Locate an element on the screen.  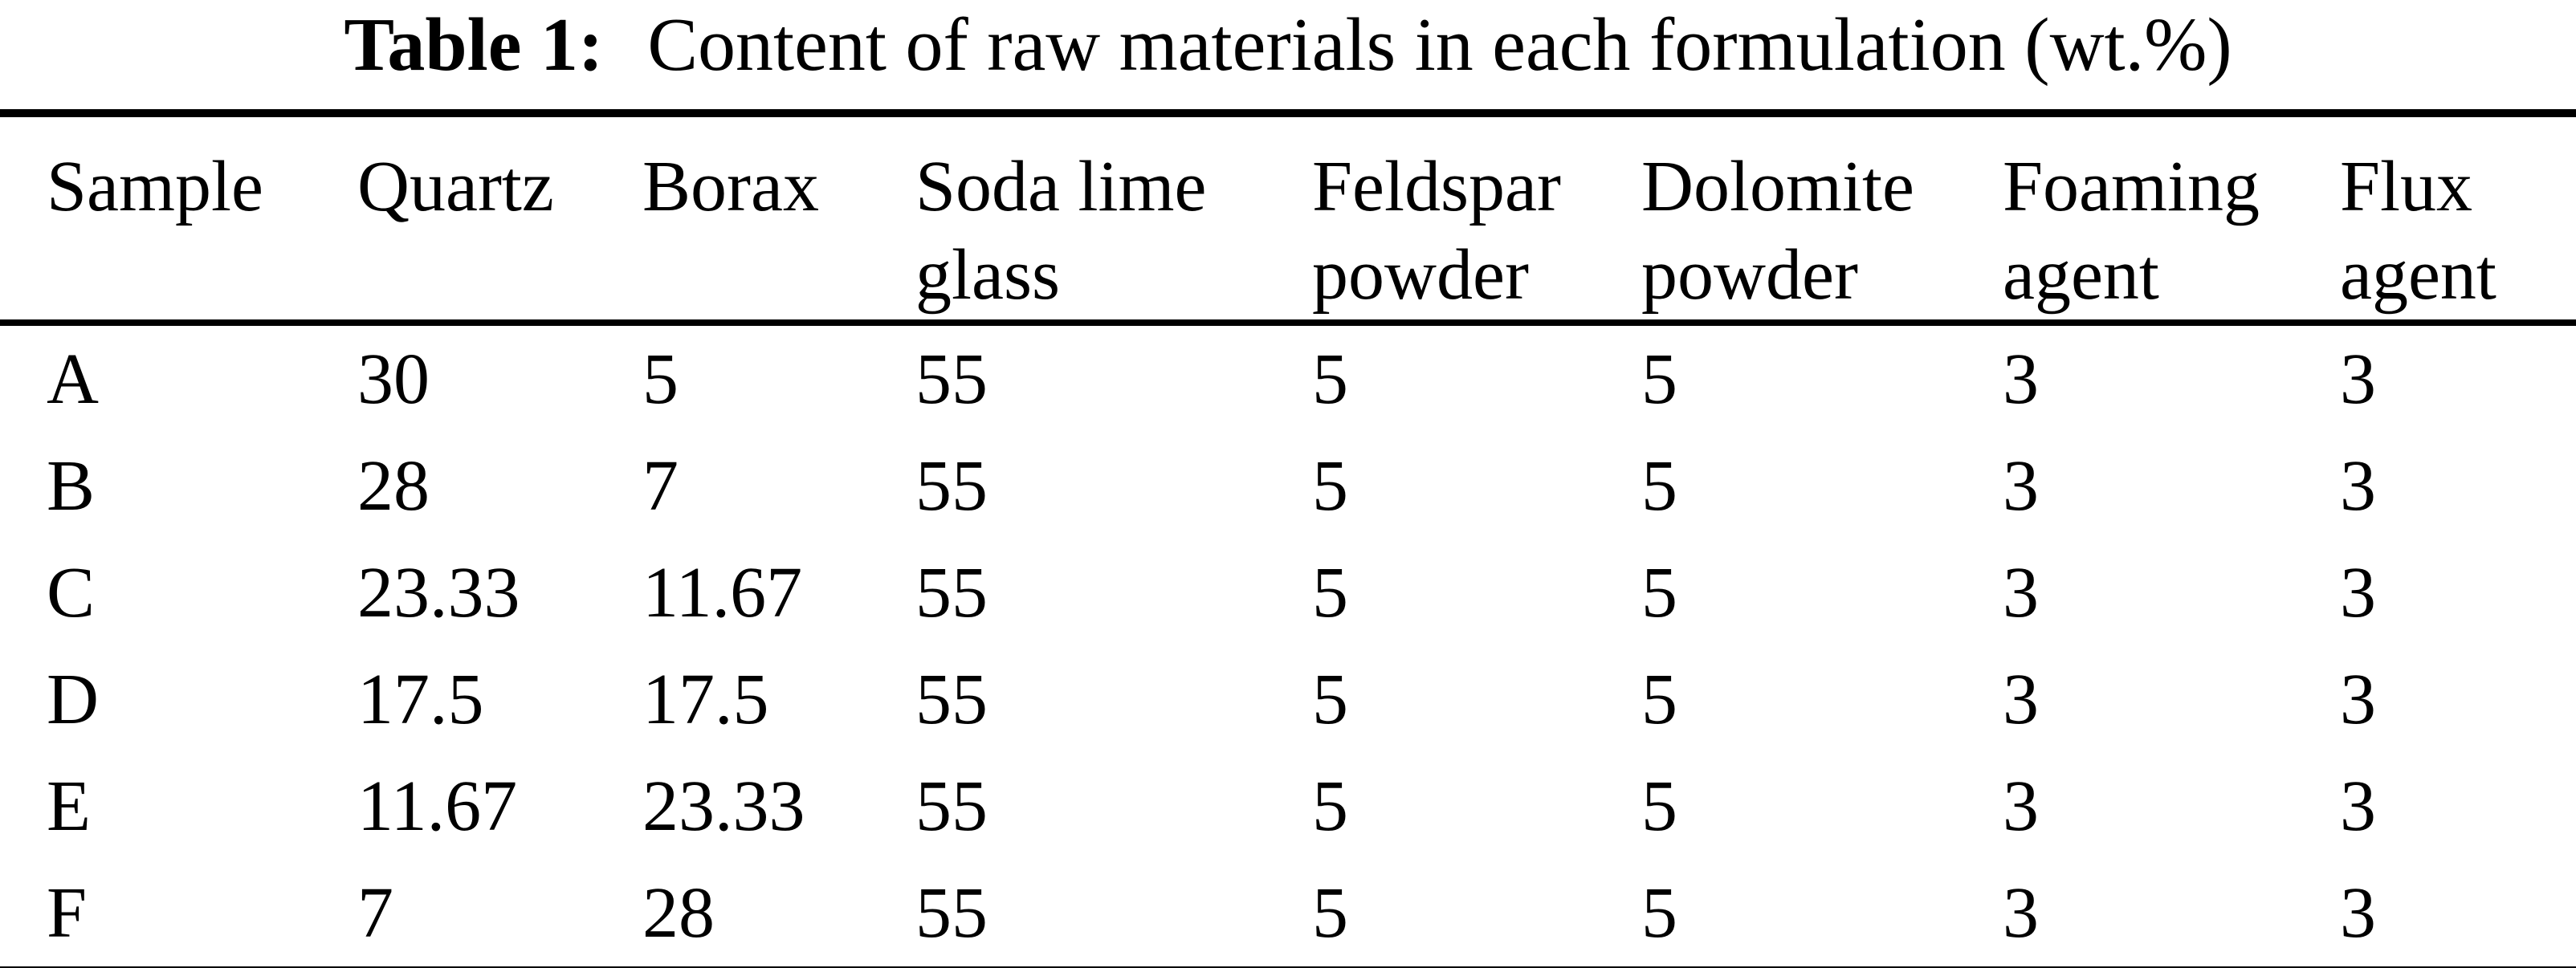
column-header-quartz: Quartz is located at coordinates (500, 218).